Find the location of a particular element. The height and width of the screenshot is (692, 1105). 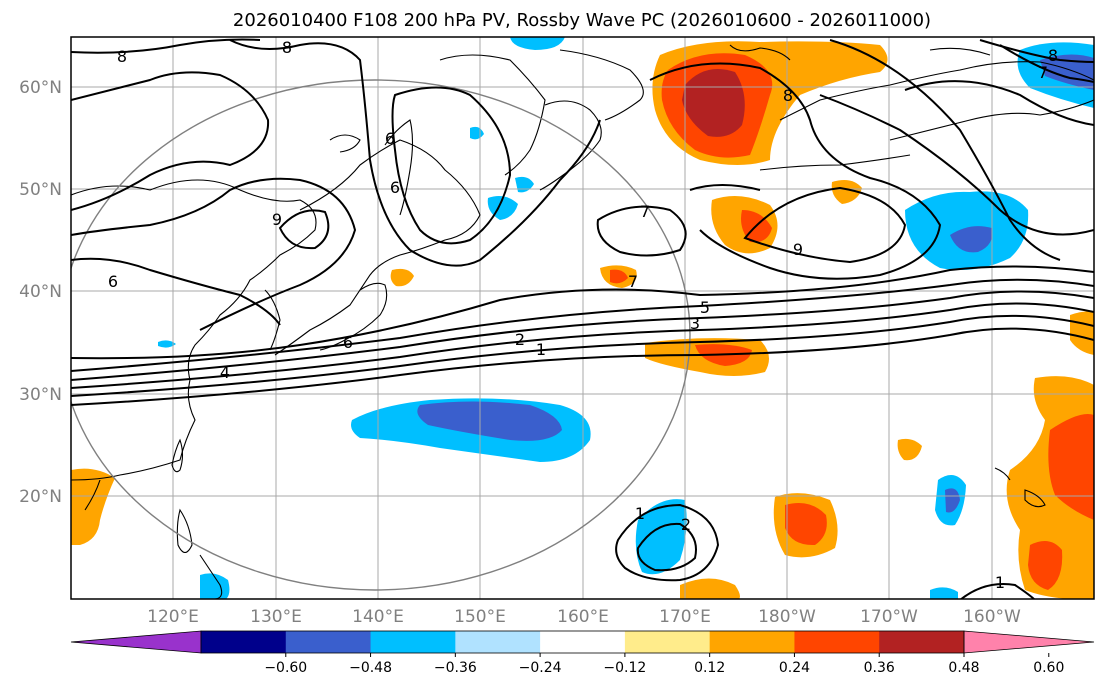

latitude-labels: 60°N 50°N 40°N 30°N 20°N is located at coordinates (40, 292).